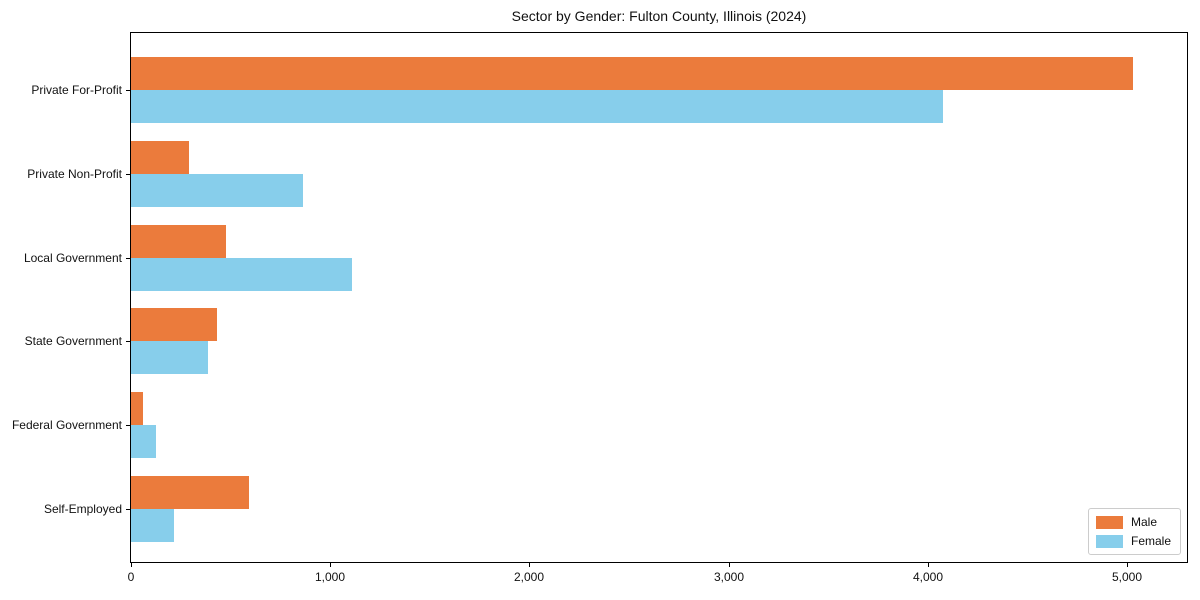 The image size is (1200, 600). What do you see at coordinates (190, 492) in the screenshot?
I see `bar-male-self-employed` at bounding box center [190, 492].